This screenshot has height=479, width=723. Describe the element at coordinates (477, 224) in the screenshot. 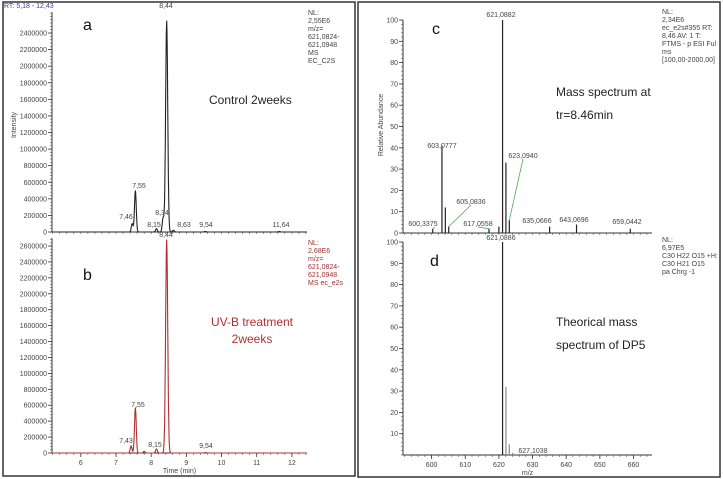

I see `peak-label: 617,0558` at that location.